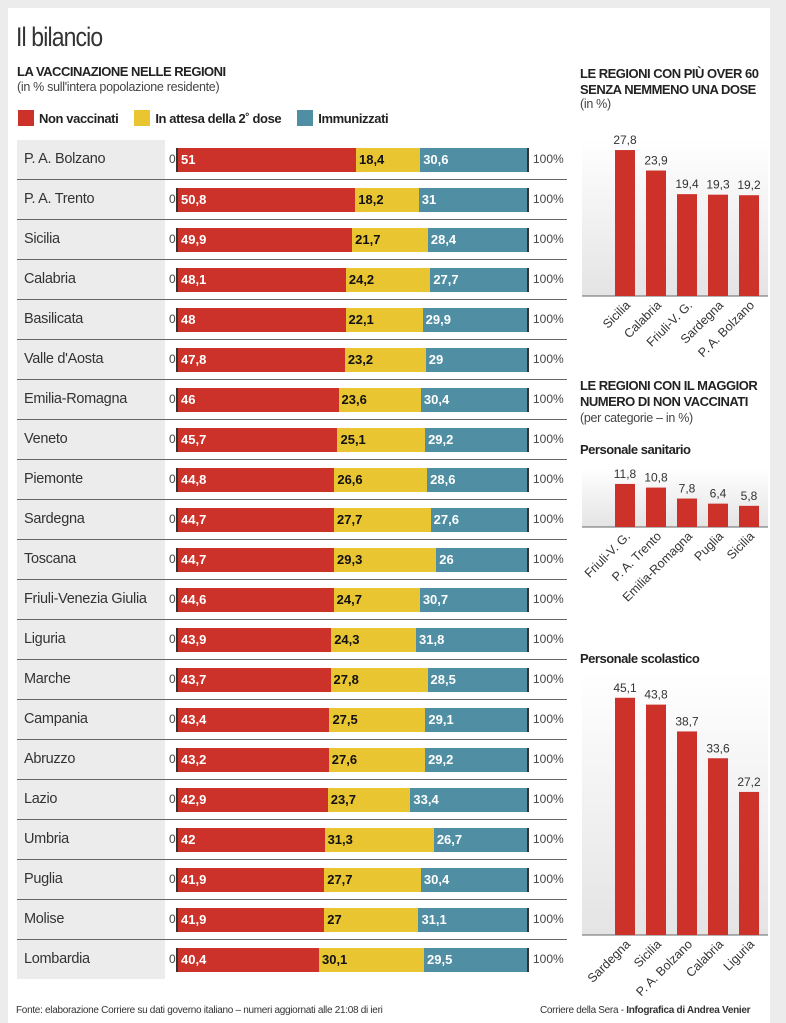 The width and height of the screenshot is (786, 1023). What do you see at coordinates (476, 360) in the screenshot?
I see `bar-segment-immunizzati: 29` at bounding box center [476, 360].